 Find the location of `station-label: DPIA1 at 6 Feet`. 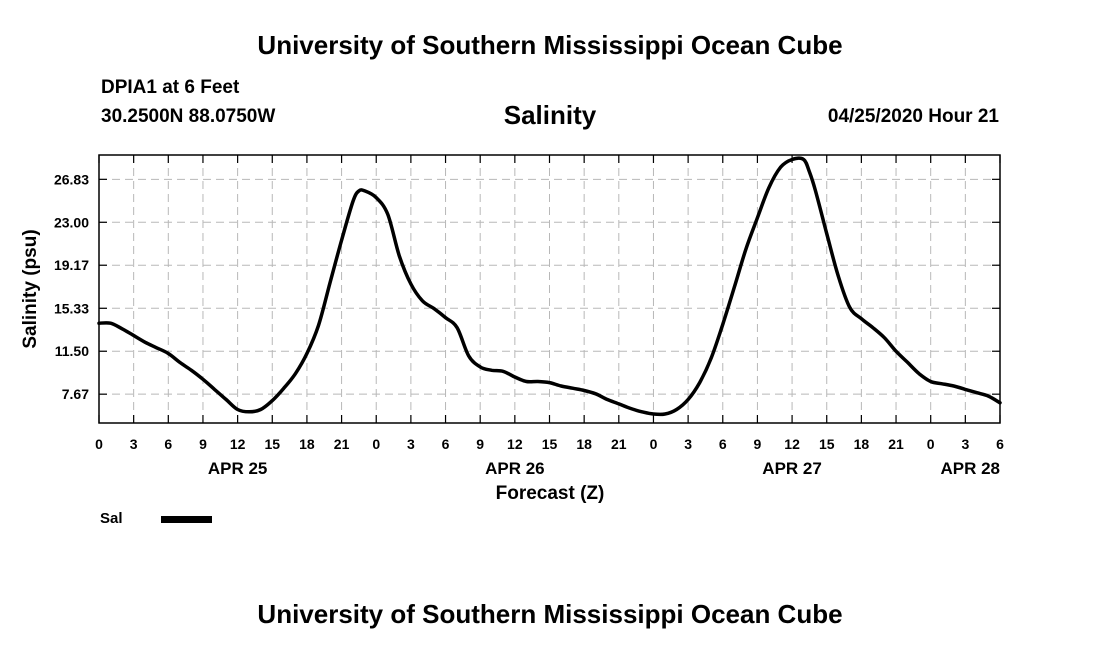

station-label: DPIA1 at 6 Feet is located at coordinates (170, 87).